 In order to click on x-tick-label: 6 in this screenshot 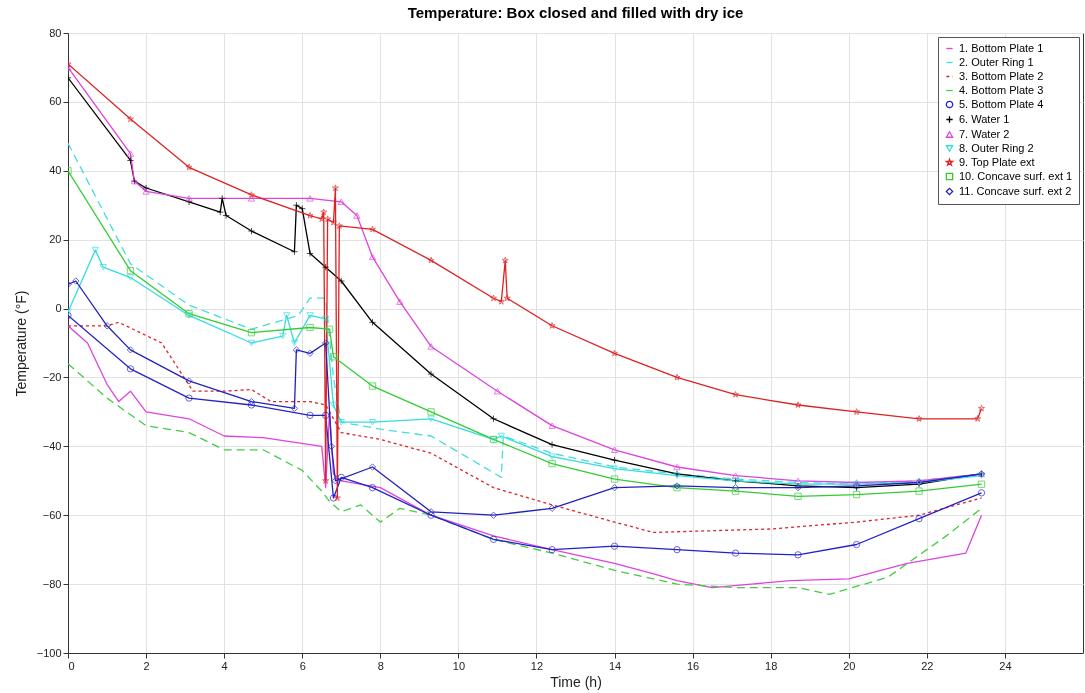, I will do `click(302, 665)`.